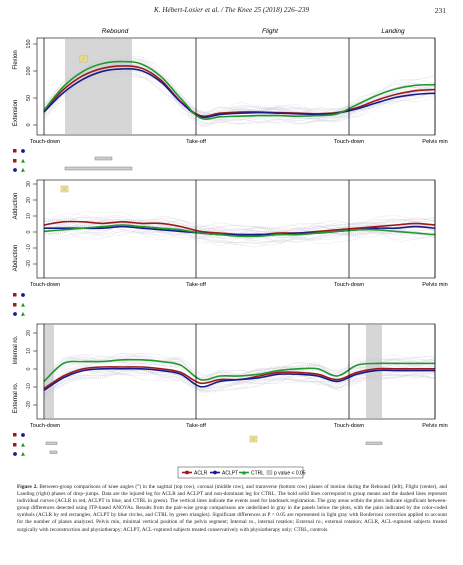 The width and height of the screenshot is (463, 565). Describe the element at coordinates (16, 113) in the screenshot. I see `sagittal-ylabel-extension: Extension` at that location.